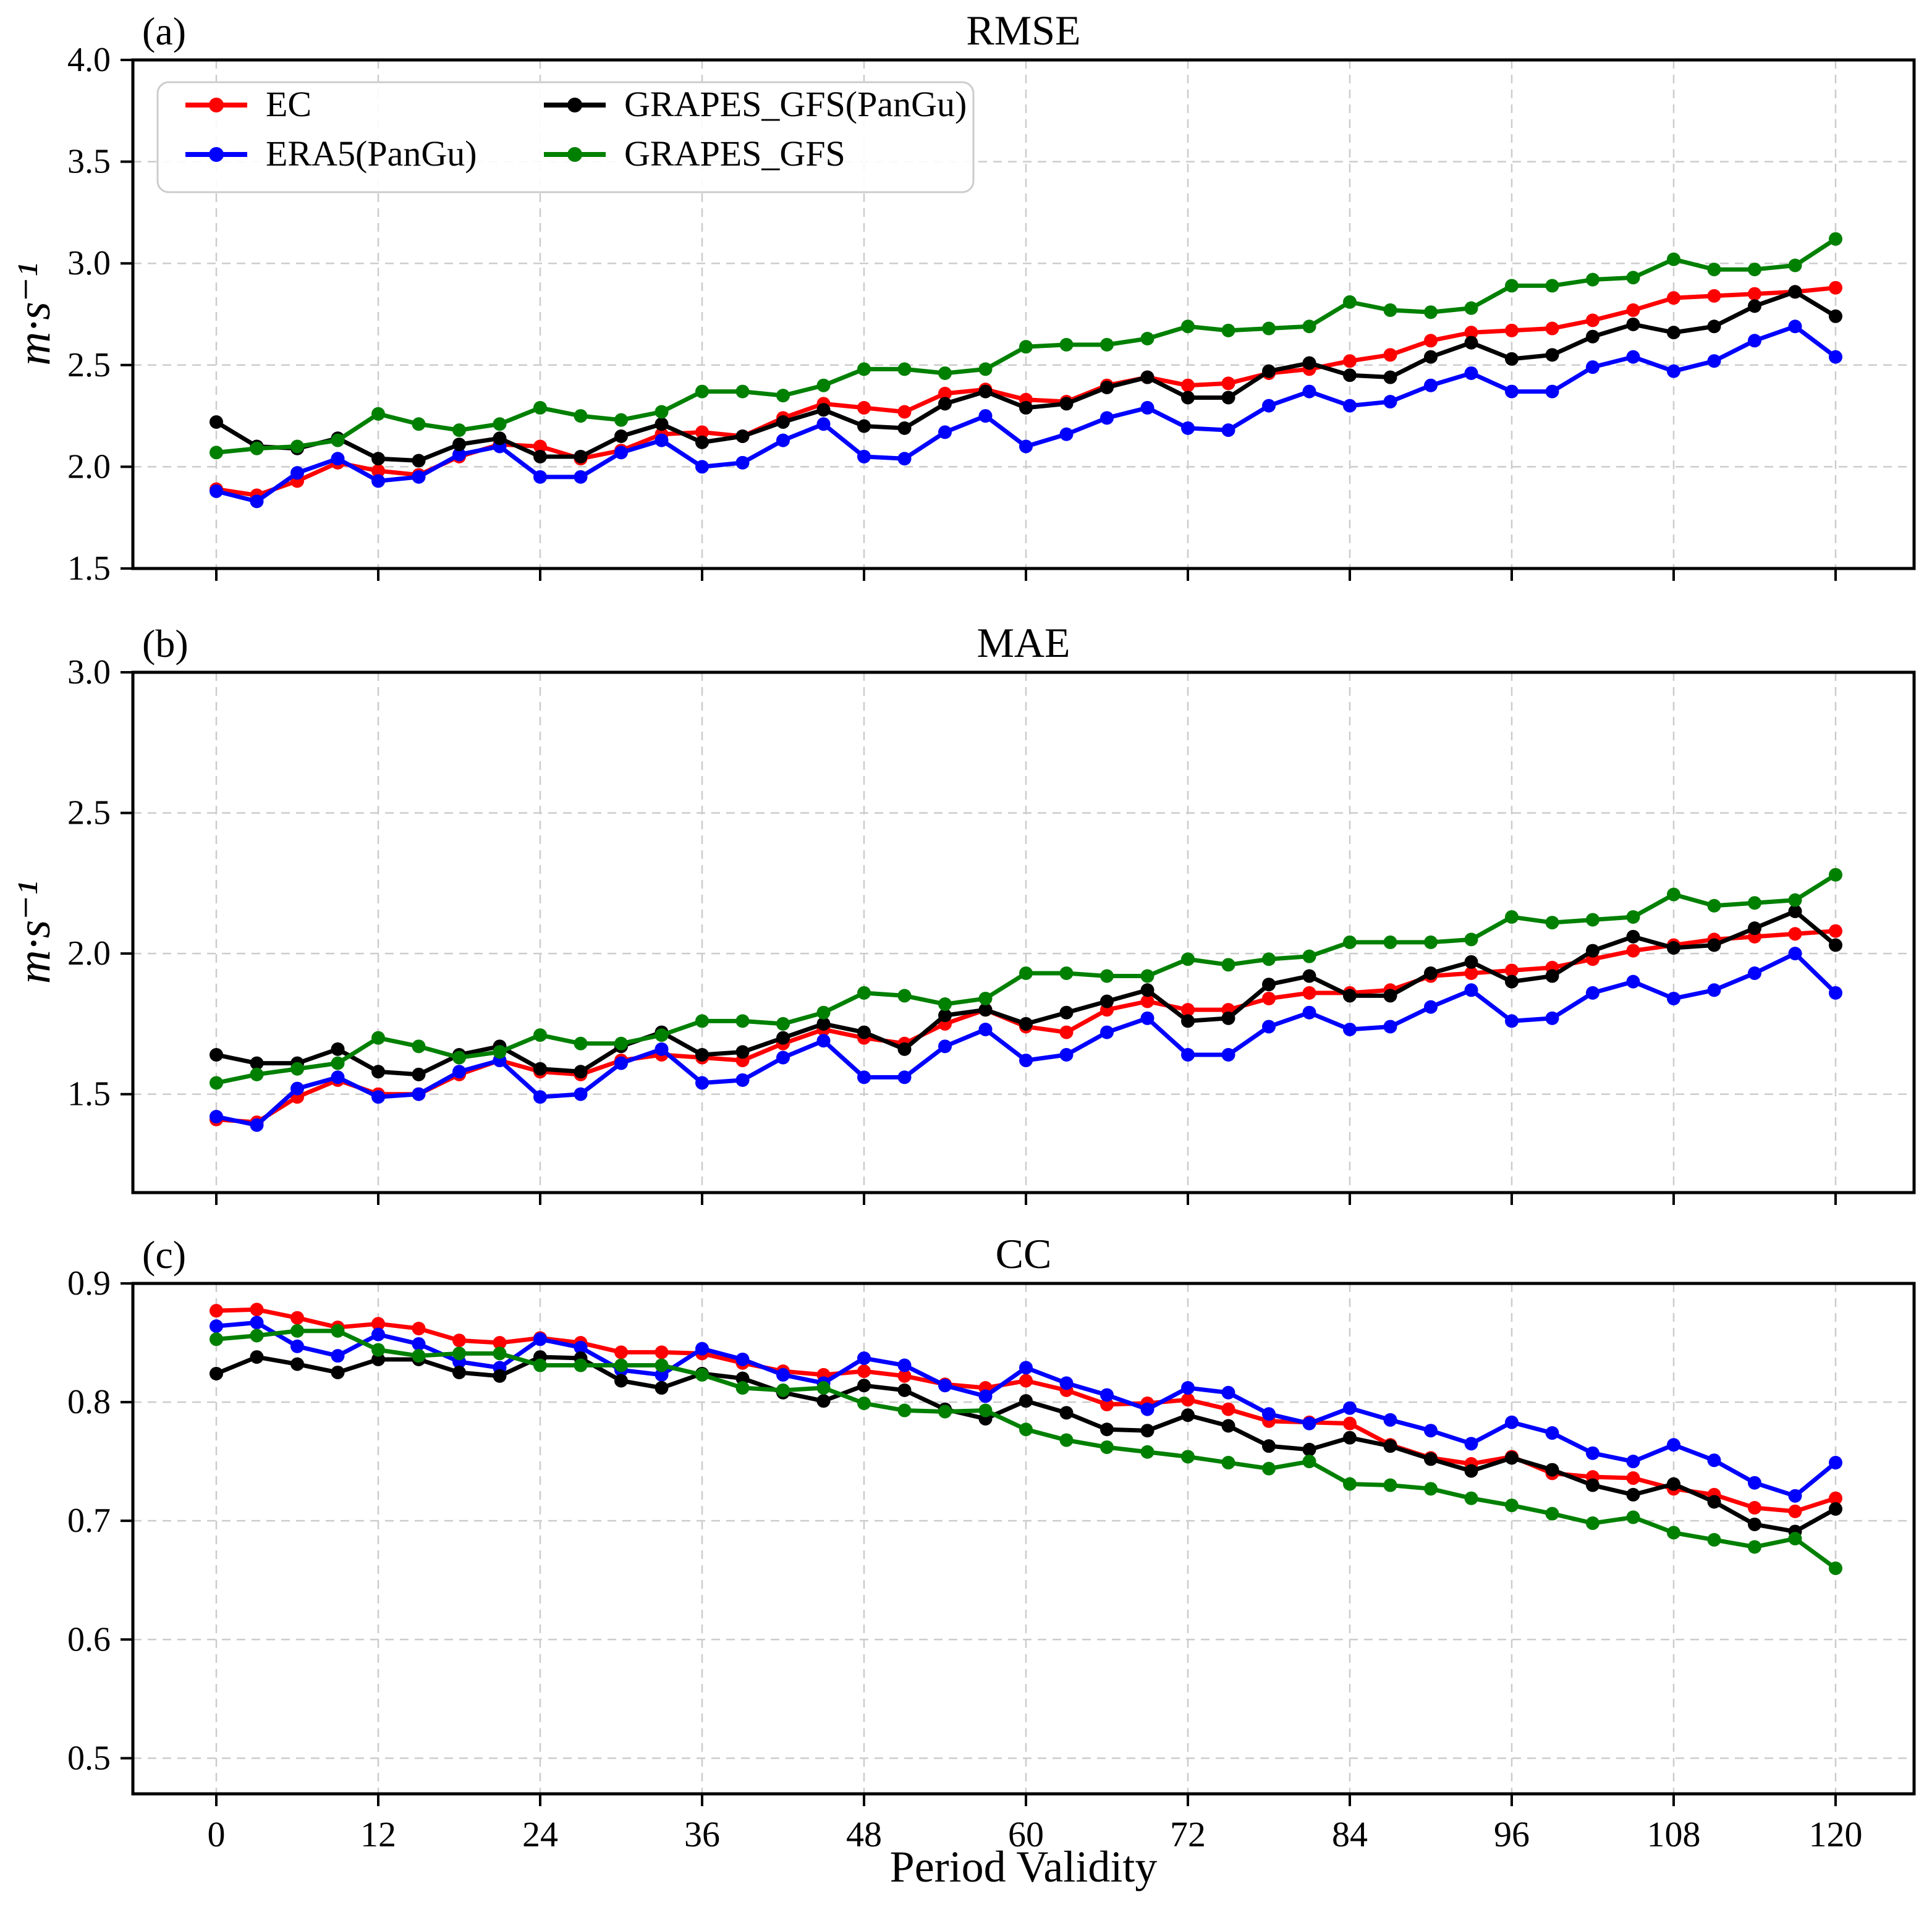  I want to click on y-tick-label: 0.5, so click(89, 1758).